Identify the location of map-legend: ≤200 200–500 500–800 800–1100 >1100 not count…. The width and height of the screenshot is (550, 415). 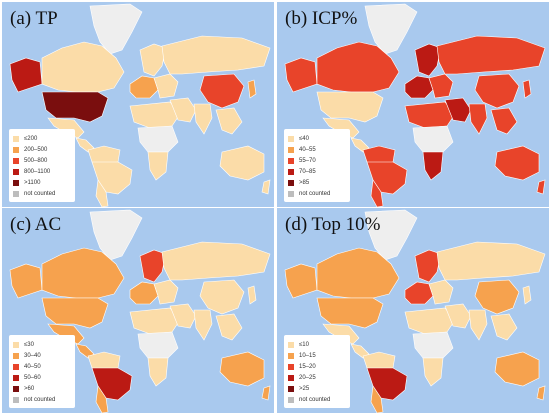
(42, 165).